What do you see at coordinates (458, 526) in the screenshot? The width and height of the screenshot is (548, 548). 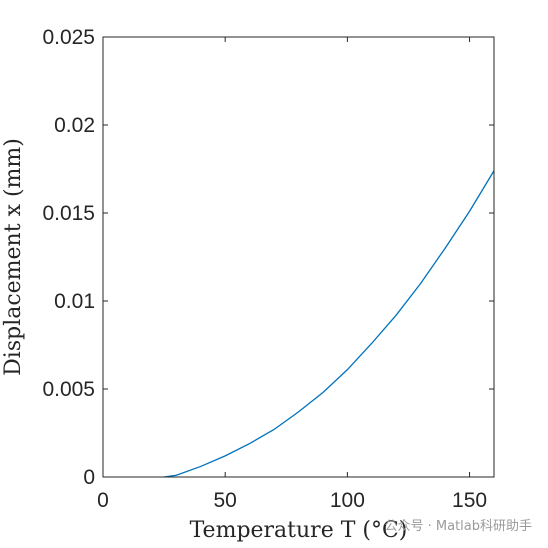 I see `watermark-text: 公众号 · Matlab科研助手` at bounding box center [458, 526].